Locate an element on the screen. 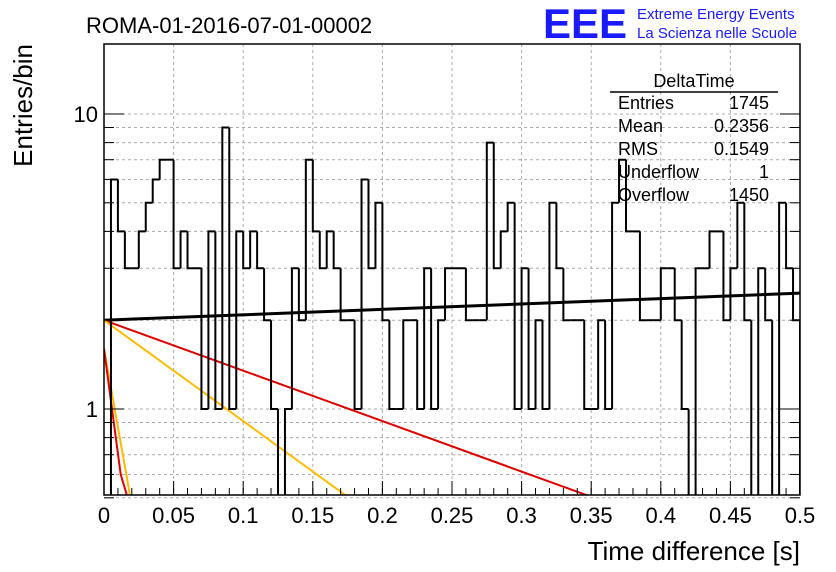 This screenshot has height=572, width=836. stats-label: Entries is located at coordinates (646, 103).